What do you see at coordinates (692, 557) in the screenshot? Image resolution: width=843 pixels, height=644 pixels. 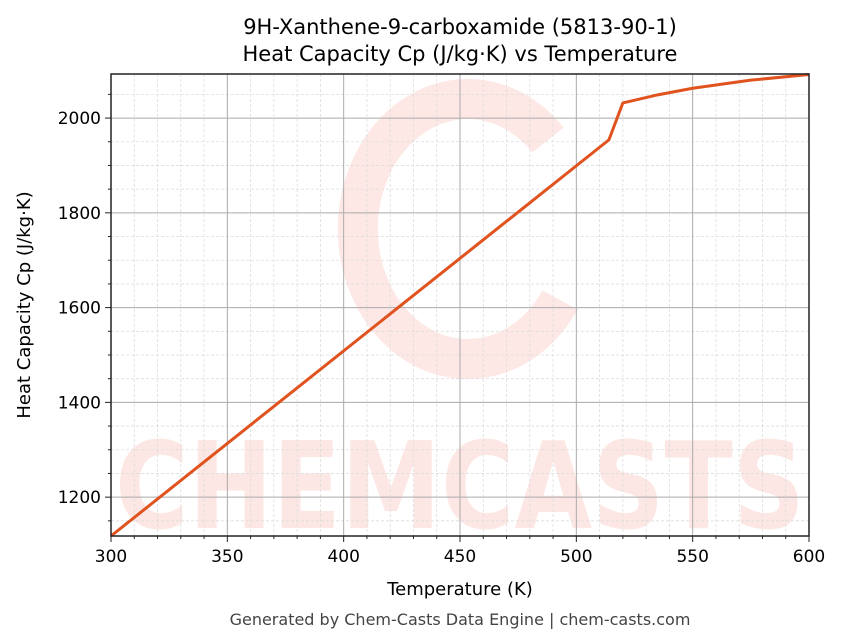 I see `x-tick-label: 550` at bounding box center [692, 557].